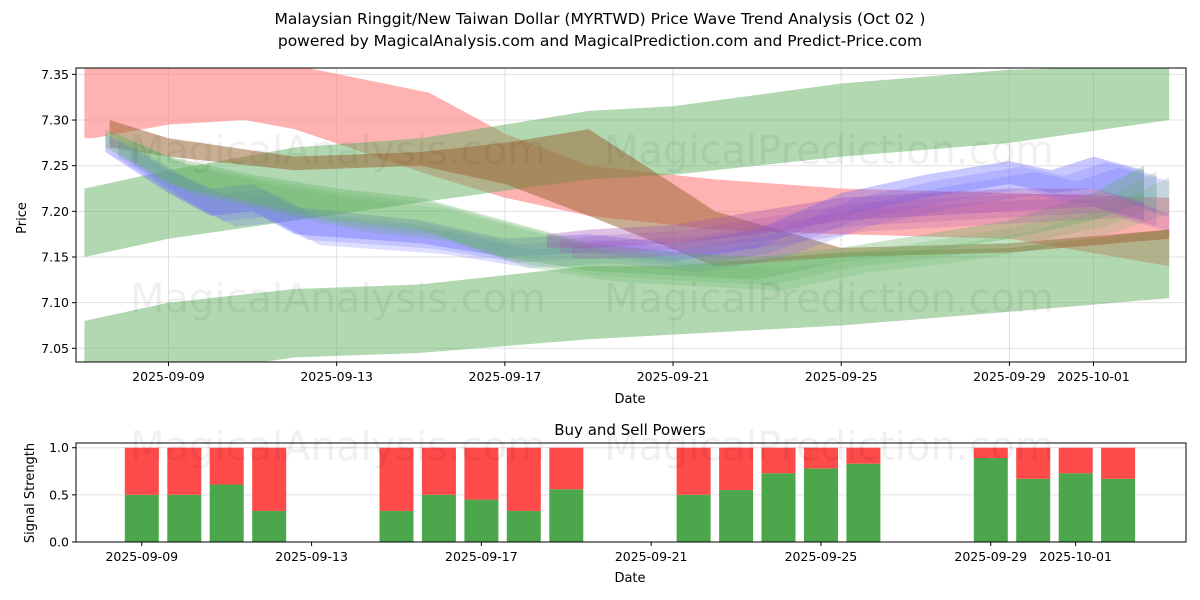 The width and height of the screenshot is (1200, 600). What do you see at coordinates (22, 218) in the screenshot?
I see `main-y-label: Price` at bounding box center [22, 218].